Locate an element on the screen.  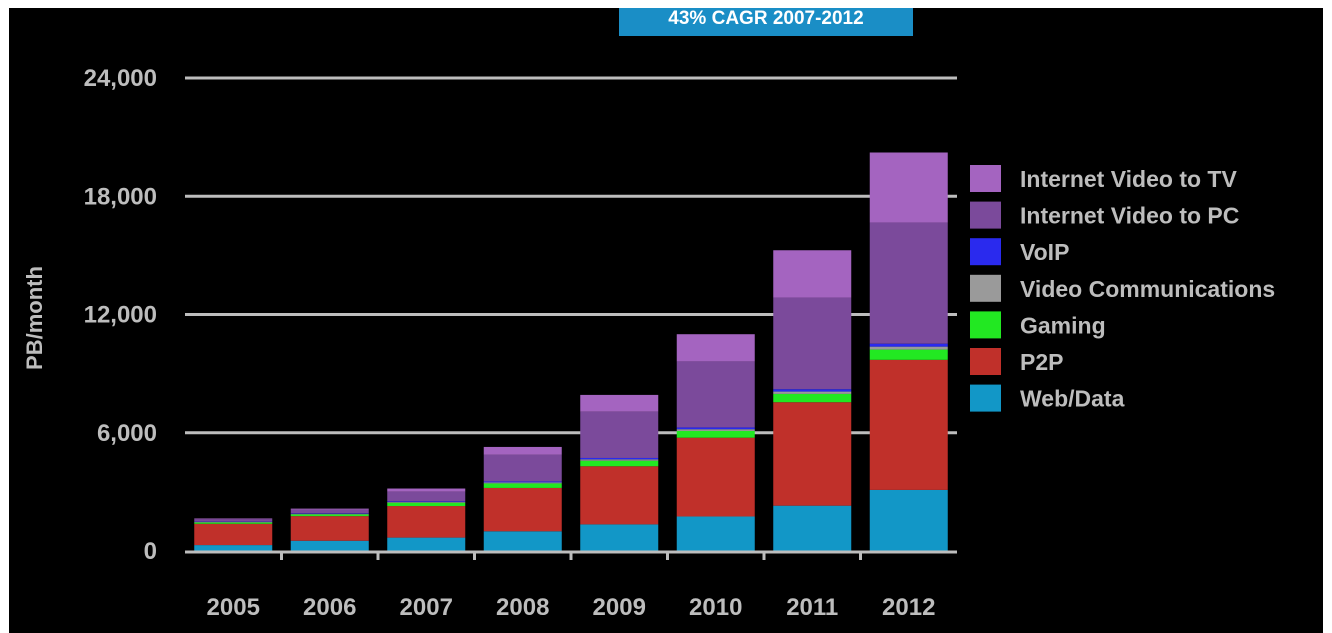
bar-segment-web-data-2007 is located at coordinates (426, 544).